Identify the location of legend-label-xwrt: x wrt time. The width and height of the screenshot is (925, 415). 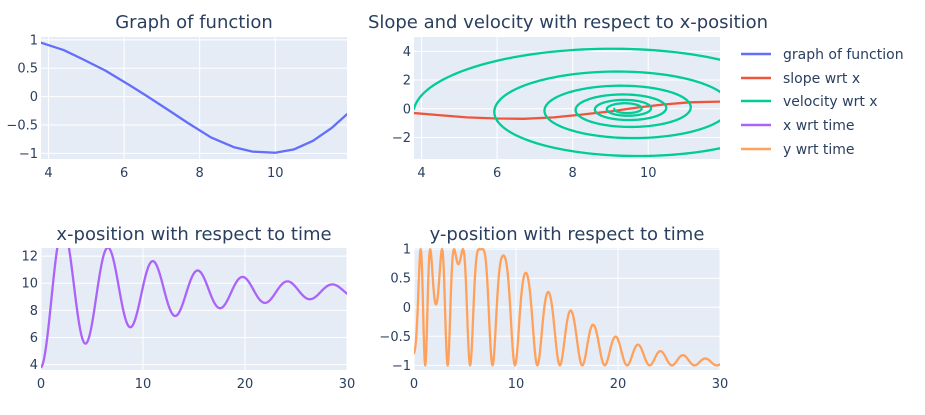
(819, 126).